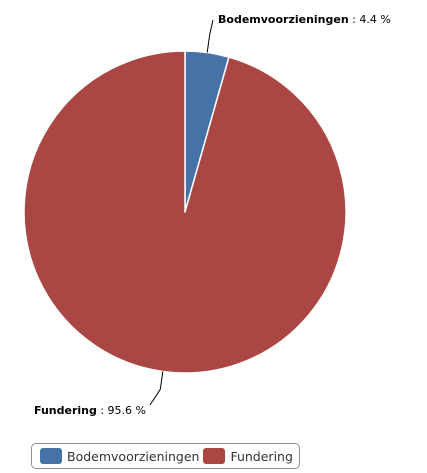 This screenshot has height=473, width=427. I want to click on legend-item-bodemvoorzieningen: Bodemvoorzieningen, so click(119, 456).